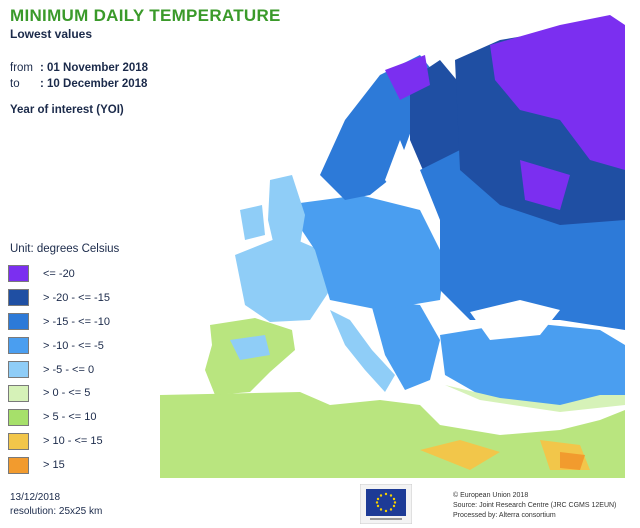 The image size is (640, 528). What do you see at coordinates (76, 297) in the screenshot?
I see `legend-label: > -20 - <= -15` at bounding box center [76, 297].